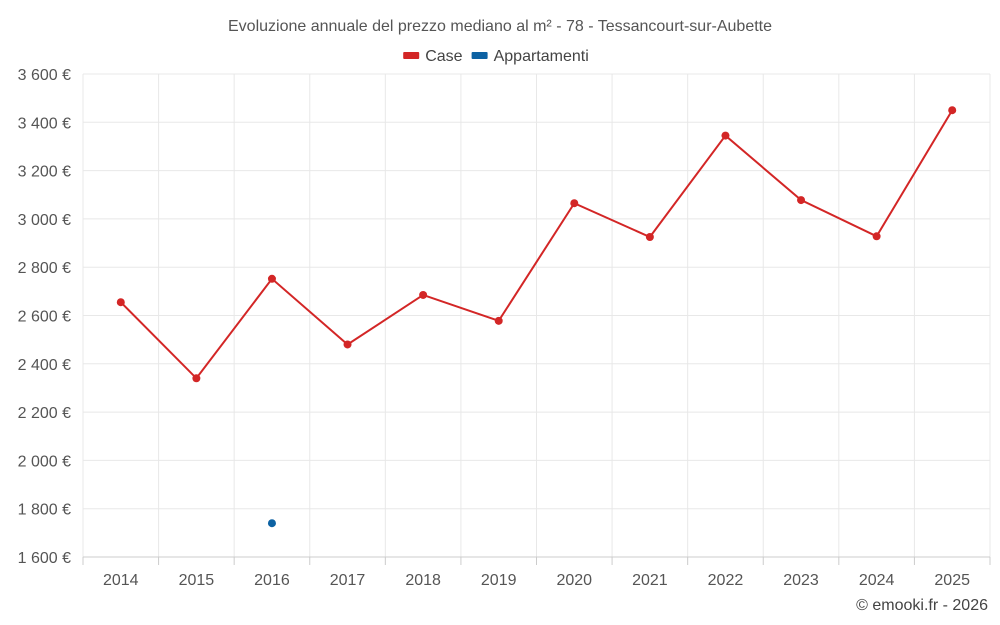 The height and width of the screenshot is (625, 1000). Describe the element at coordinates (44, 461) in the screenshot. I see `y-tick-label-2000: 2 000 €` at that location.